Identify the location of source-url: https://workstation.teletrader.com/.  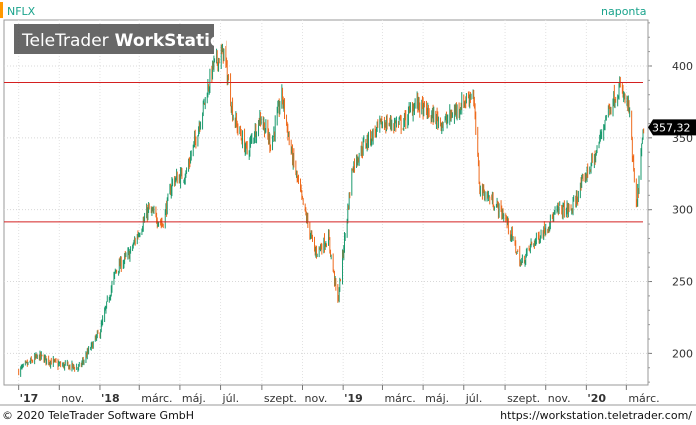
(596, 415).